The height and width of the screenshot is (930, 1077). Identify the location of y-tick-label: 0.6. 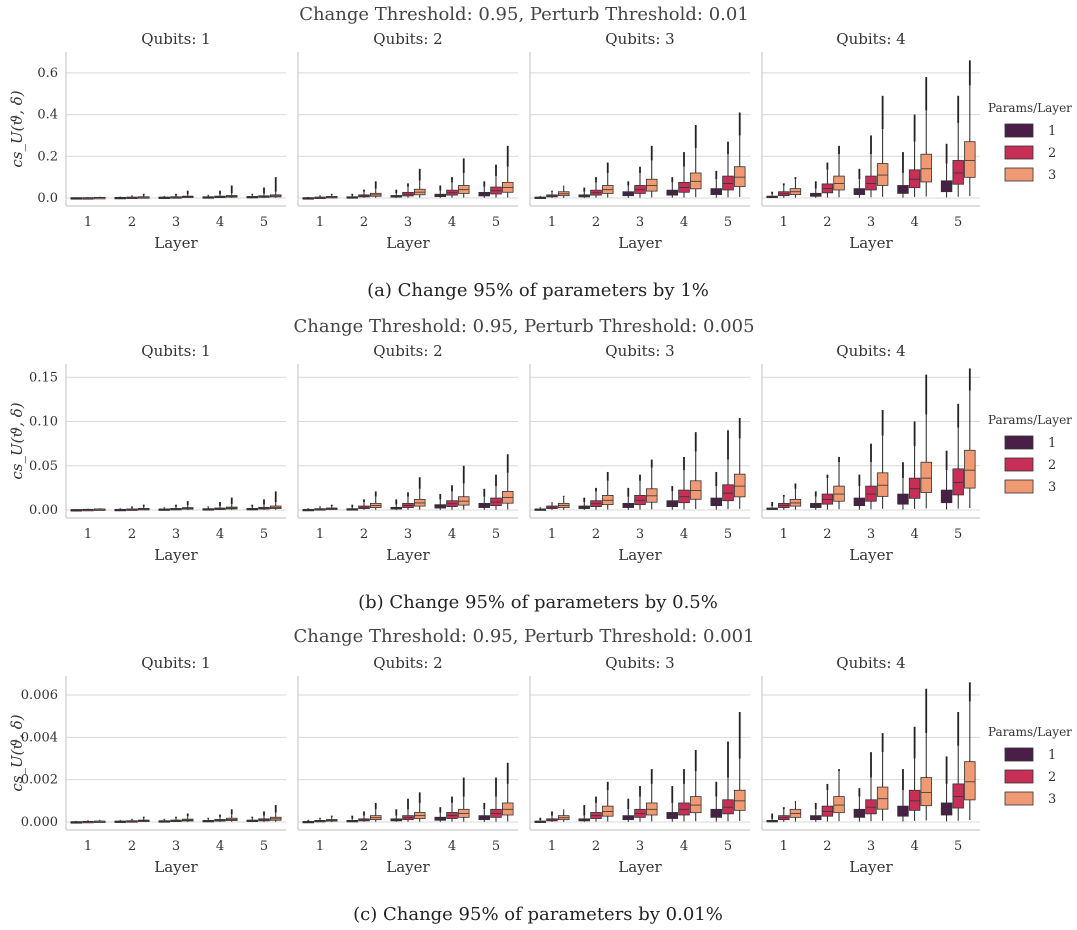
(47, 73).